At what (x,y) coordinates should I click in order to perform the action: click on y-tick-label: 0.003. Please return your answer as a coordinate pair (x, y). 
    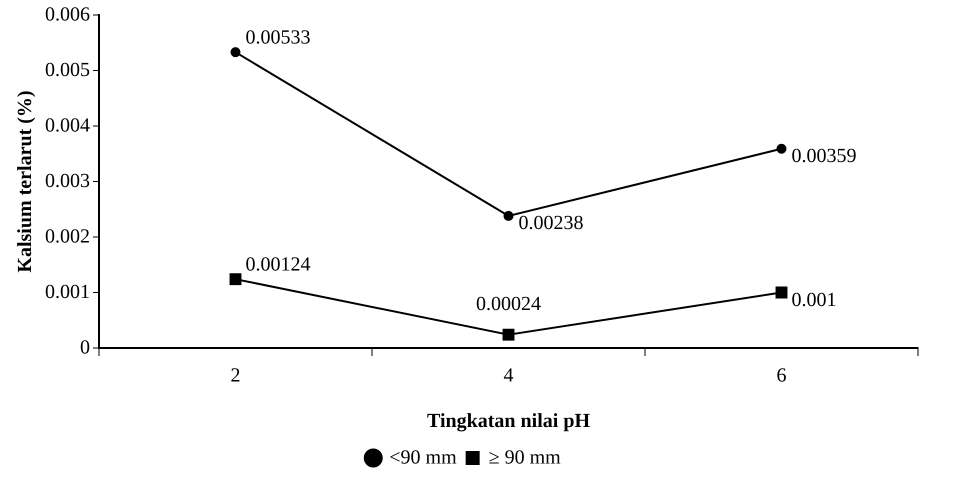
    Looking at the image, I should click on (67, 181).